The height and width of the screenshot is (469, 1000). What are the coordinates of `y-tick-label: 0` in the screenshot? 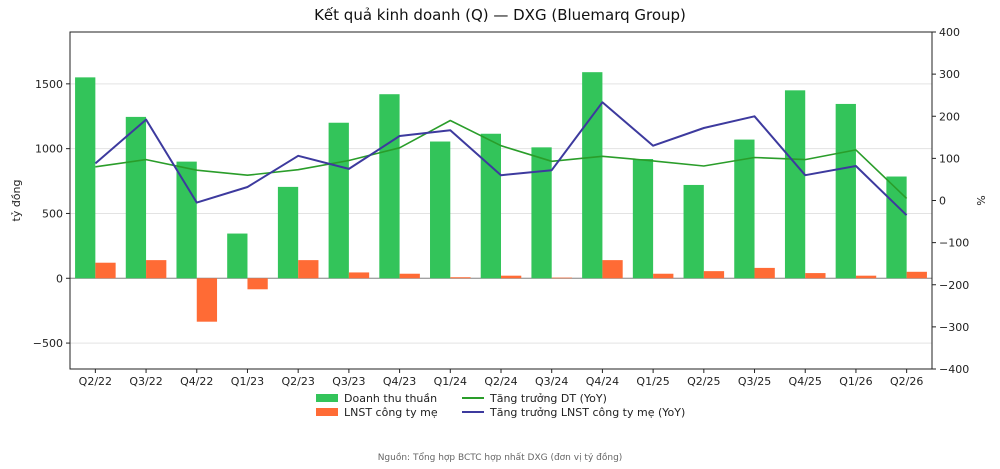 It's located at (59, 278).